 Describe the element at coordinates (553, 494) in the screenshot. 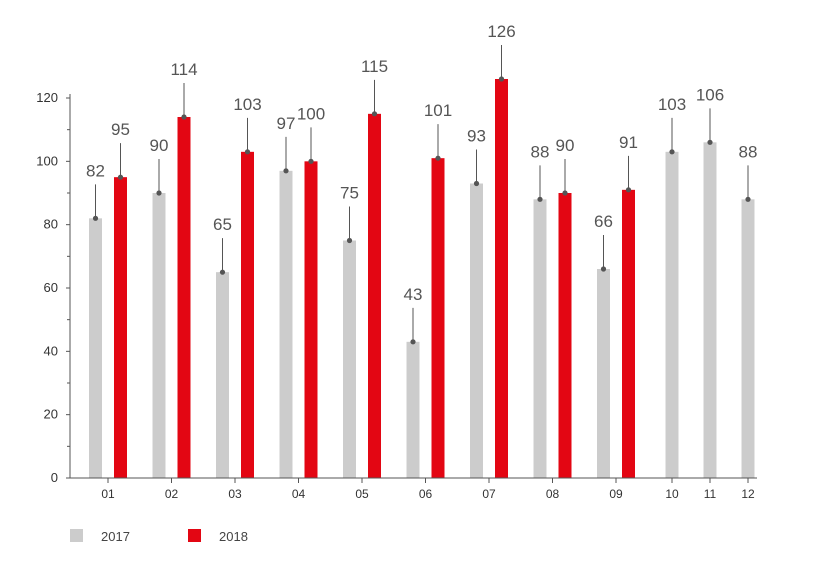

I see `x-tick-label: 08` at that location.